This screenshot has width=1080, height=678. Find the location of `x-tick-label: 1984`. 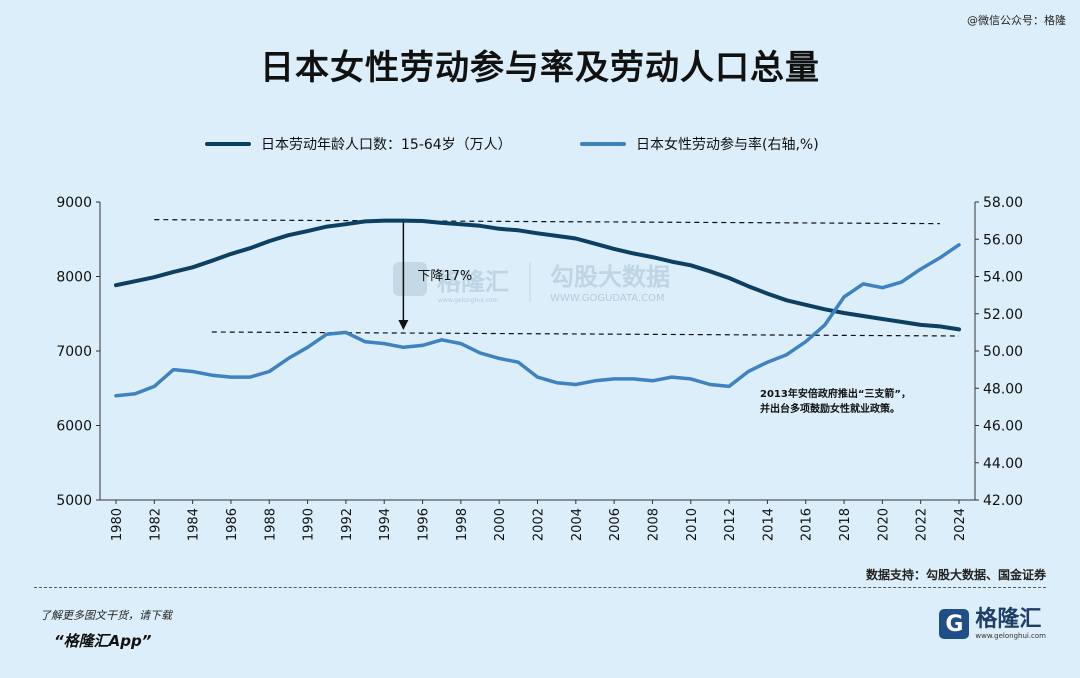

x-tick-label: 1984 is located at coordinates (194, 524).